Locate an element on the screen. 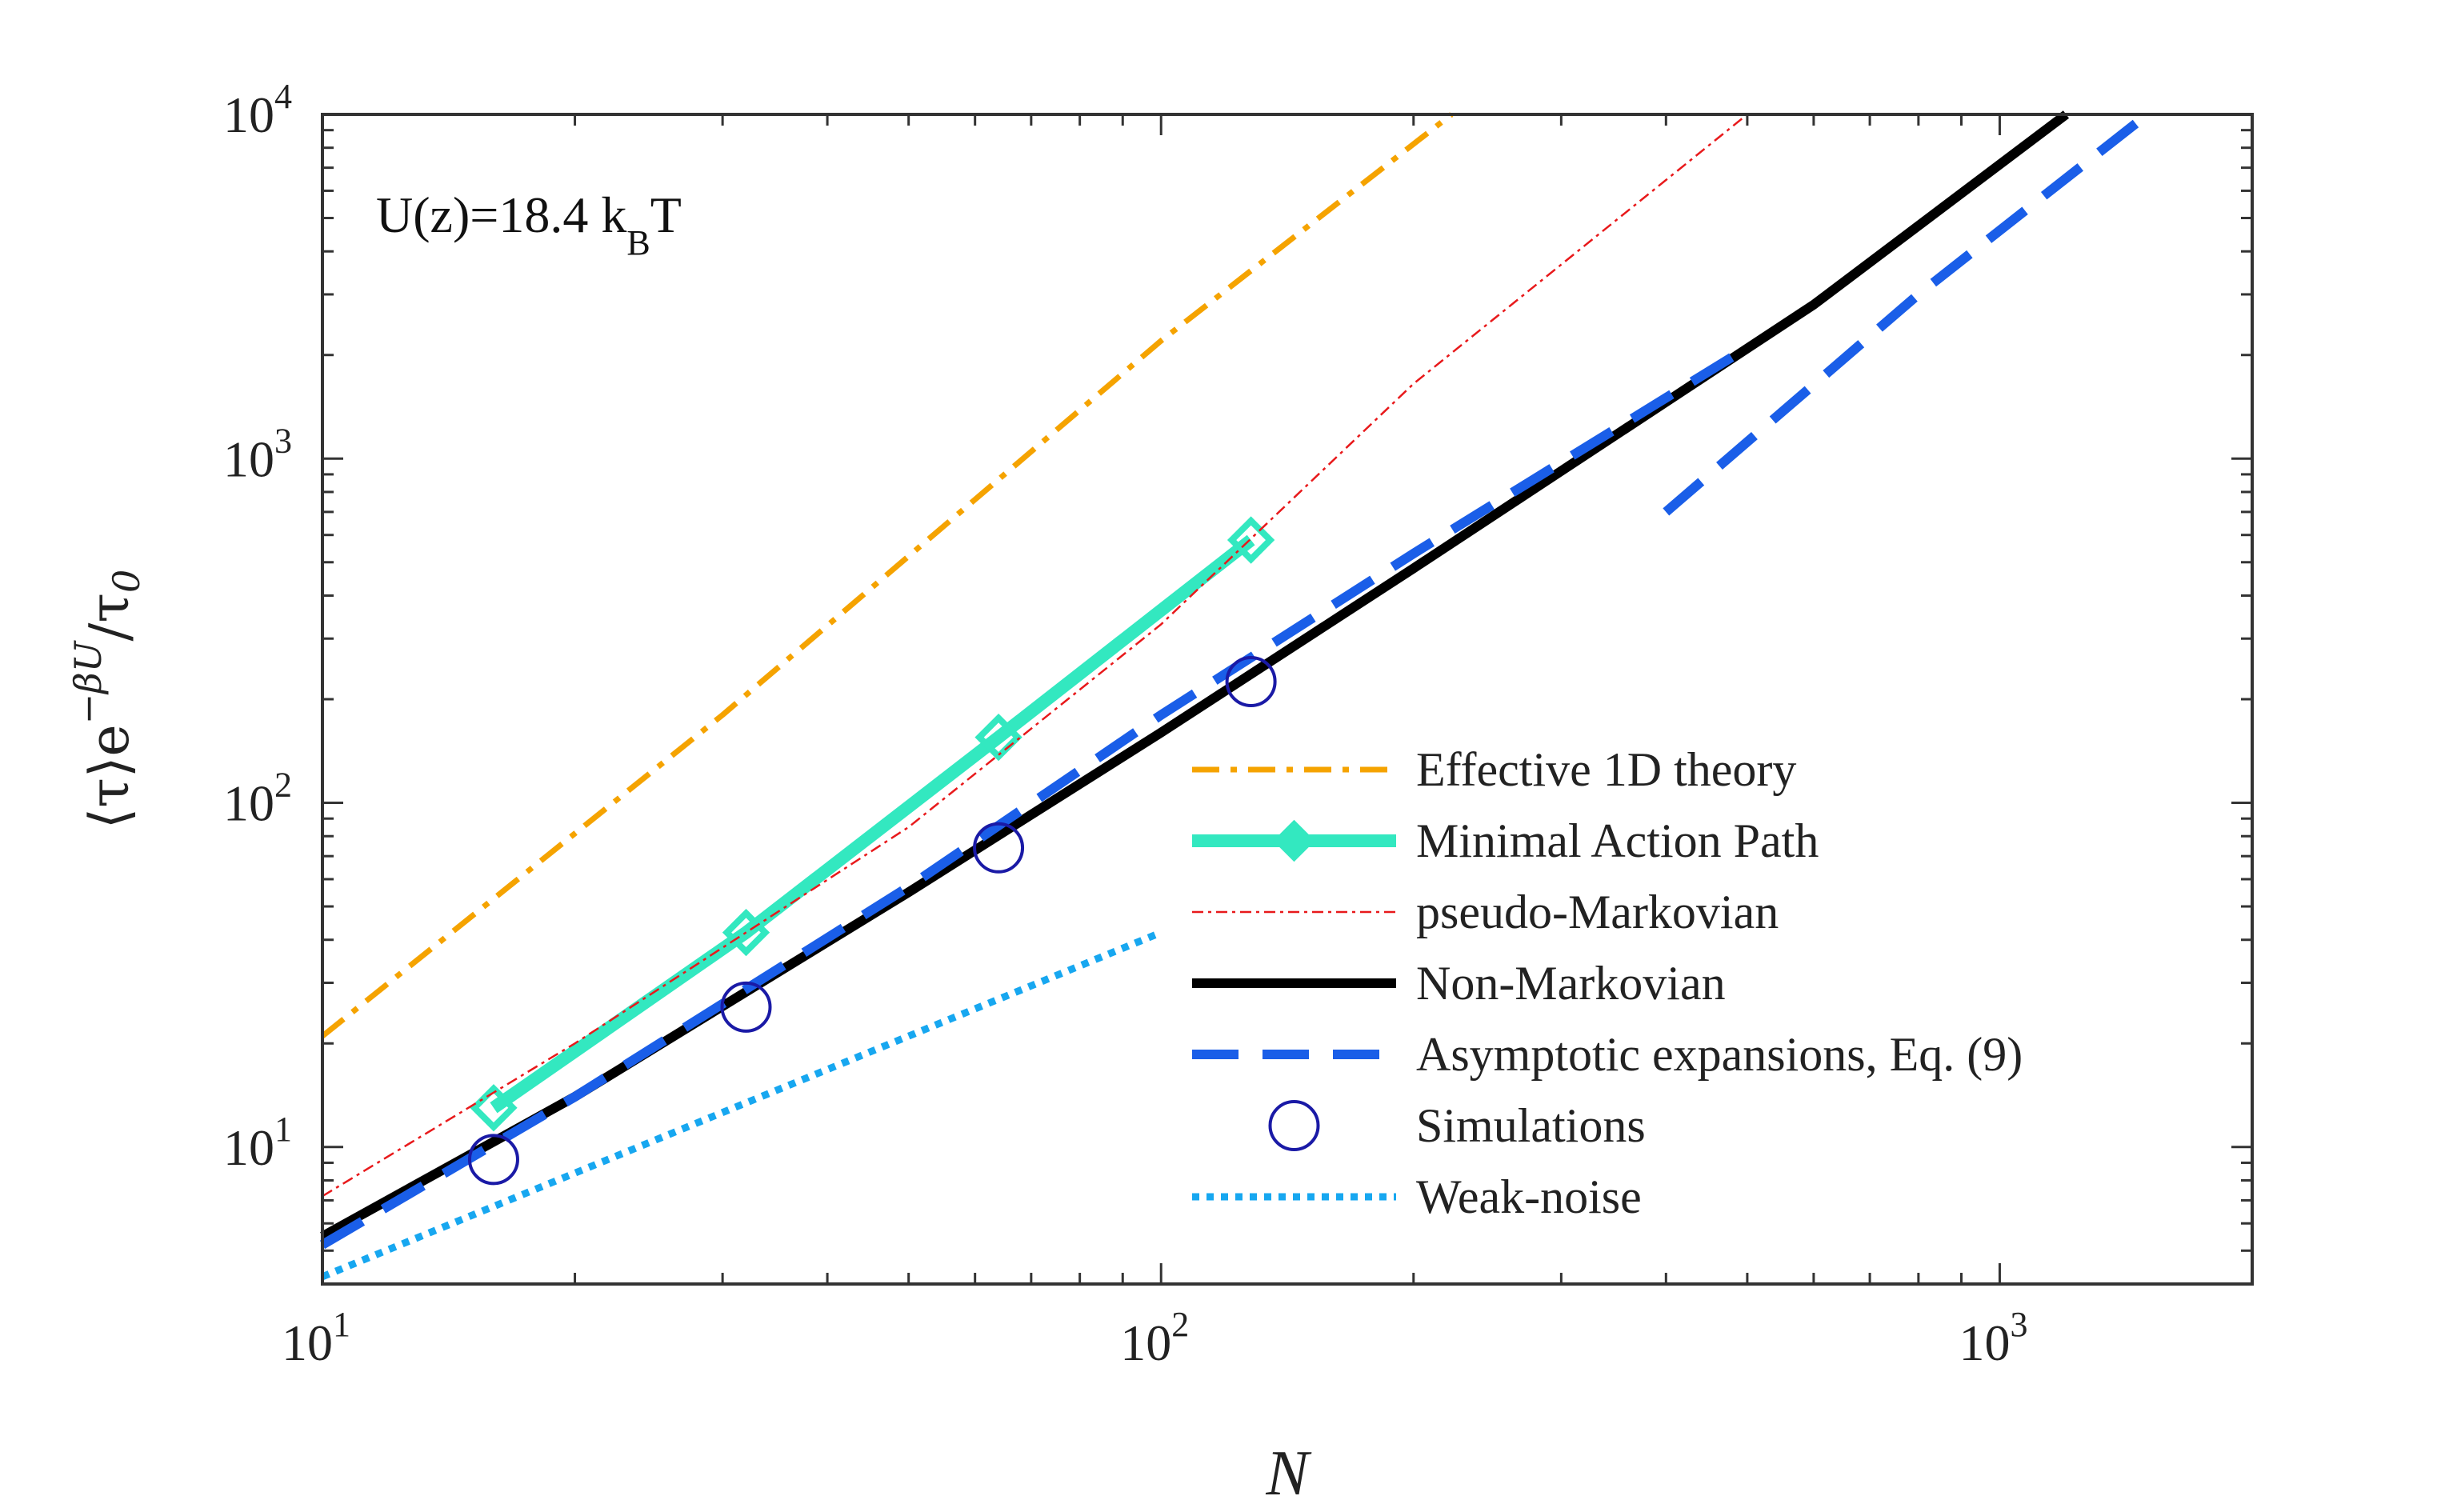 The width and height of the screenshot is (2457, 1512). y-tick-label: 10² is located at coordinates (257, 799).